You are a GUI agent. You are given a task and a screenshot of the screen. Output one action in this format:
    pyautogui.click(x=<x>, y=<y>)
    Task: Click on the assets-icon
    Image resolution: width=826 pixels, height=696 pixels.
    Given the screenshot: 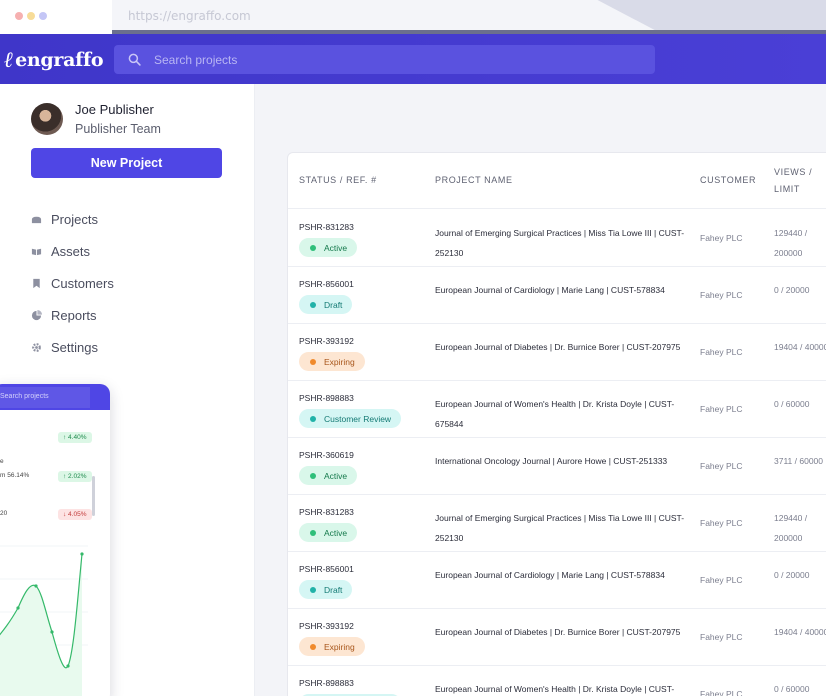 What is the action you would take?
    pyautogui.click(x=36, y=251)
    